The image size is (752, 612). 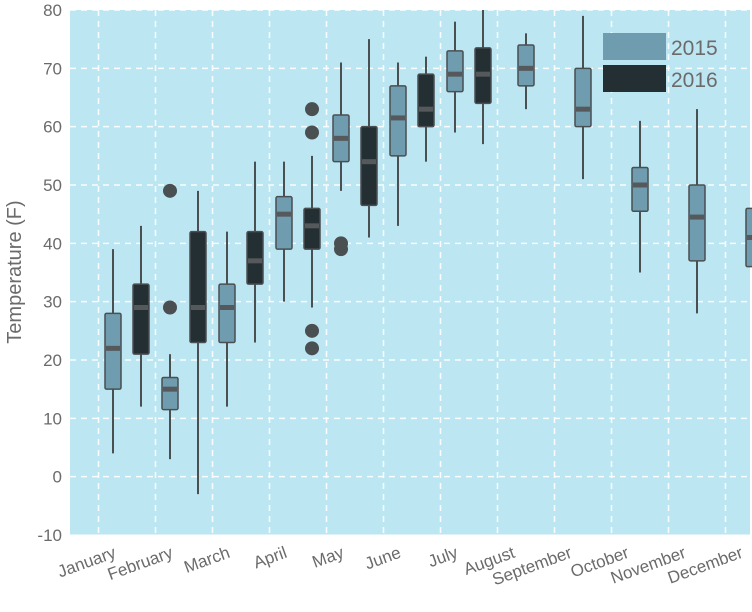 I want to click on y-tick-label: 30, so click(x=52, y=302).